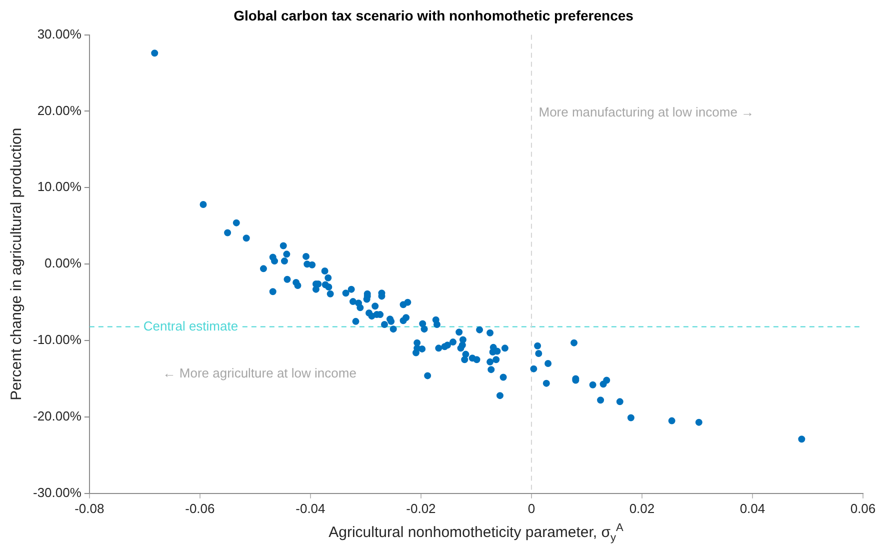  I want to click on y-tick-label: 30.00%, so click(59, 34).